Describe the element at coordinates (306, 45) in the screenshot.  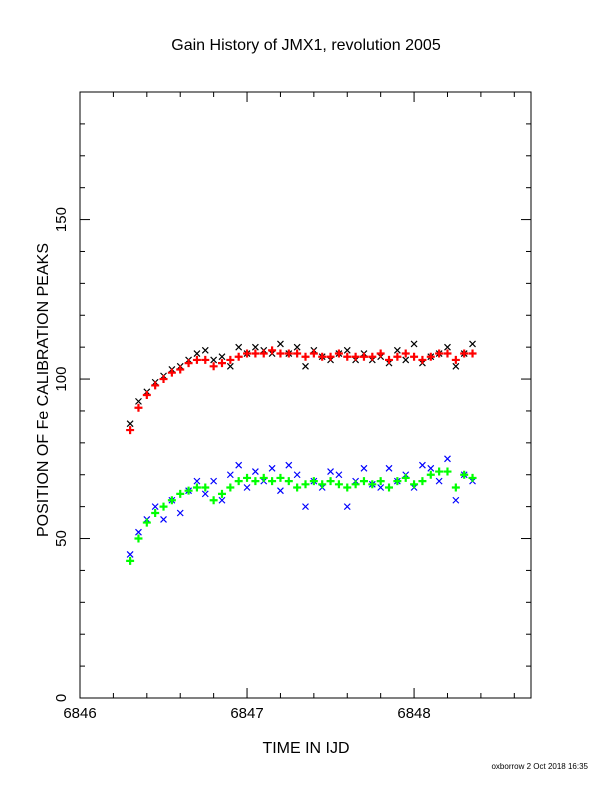
I see `chart-title: Gain History of JMX1, revolution 2005` at that location.